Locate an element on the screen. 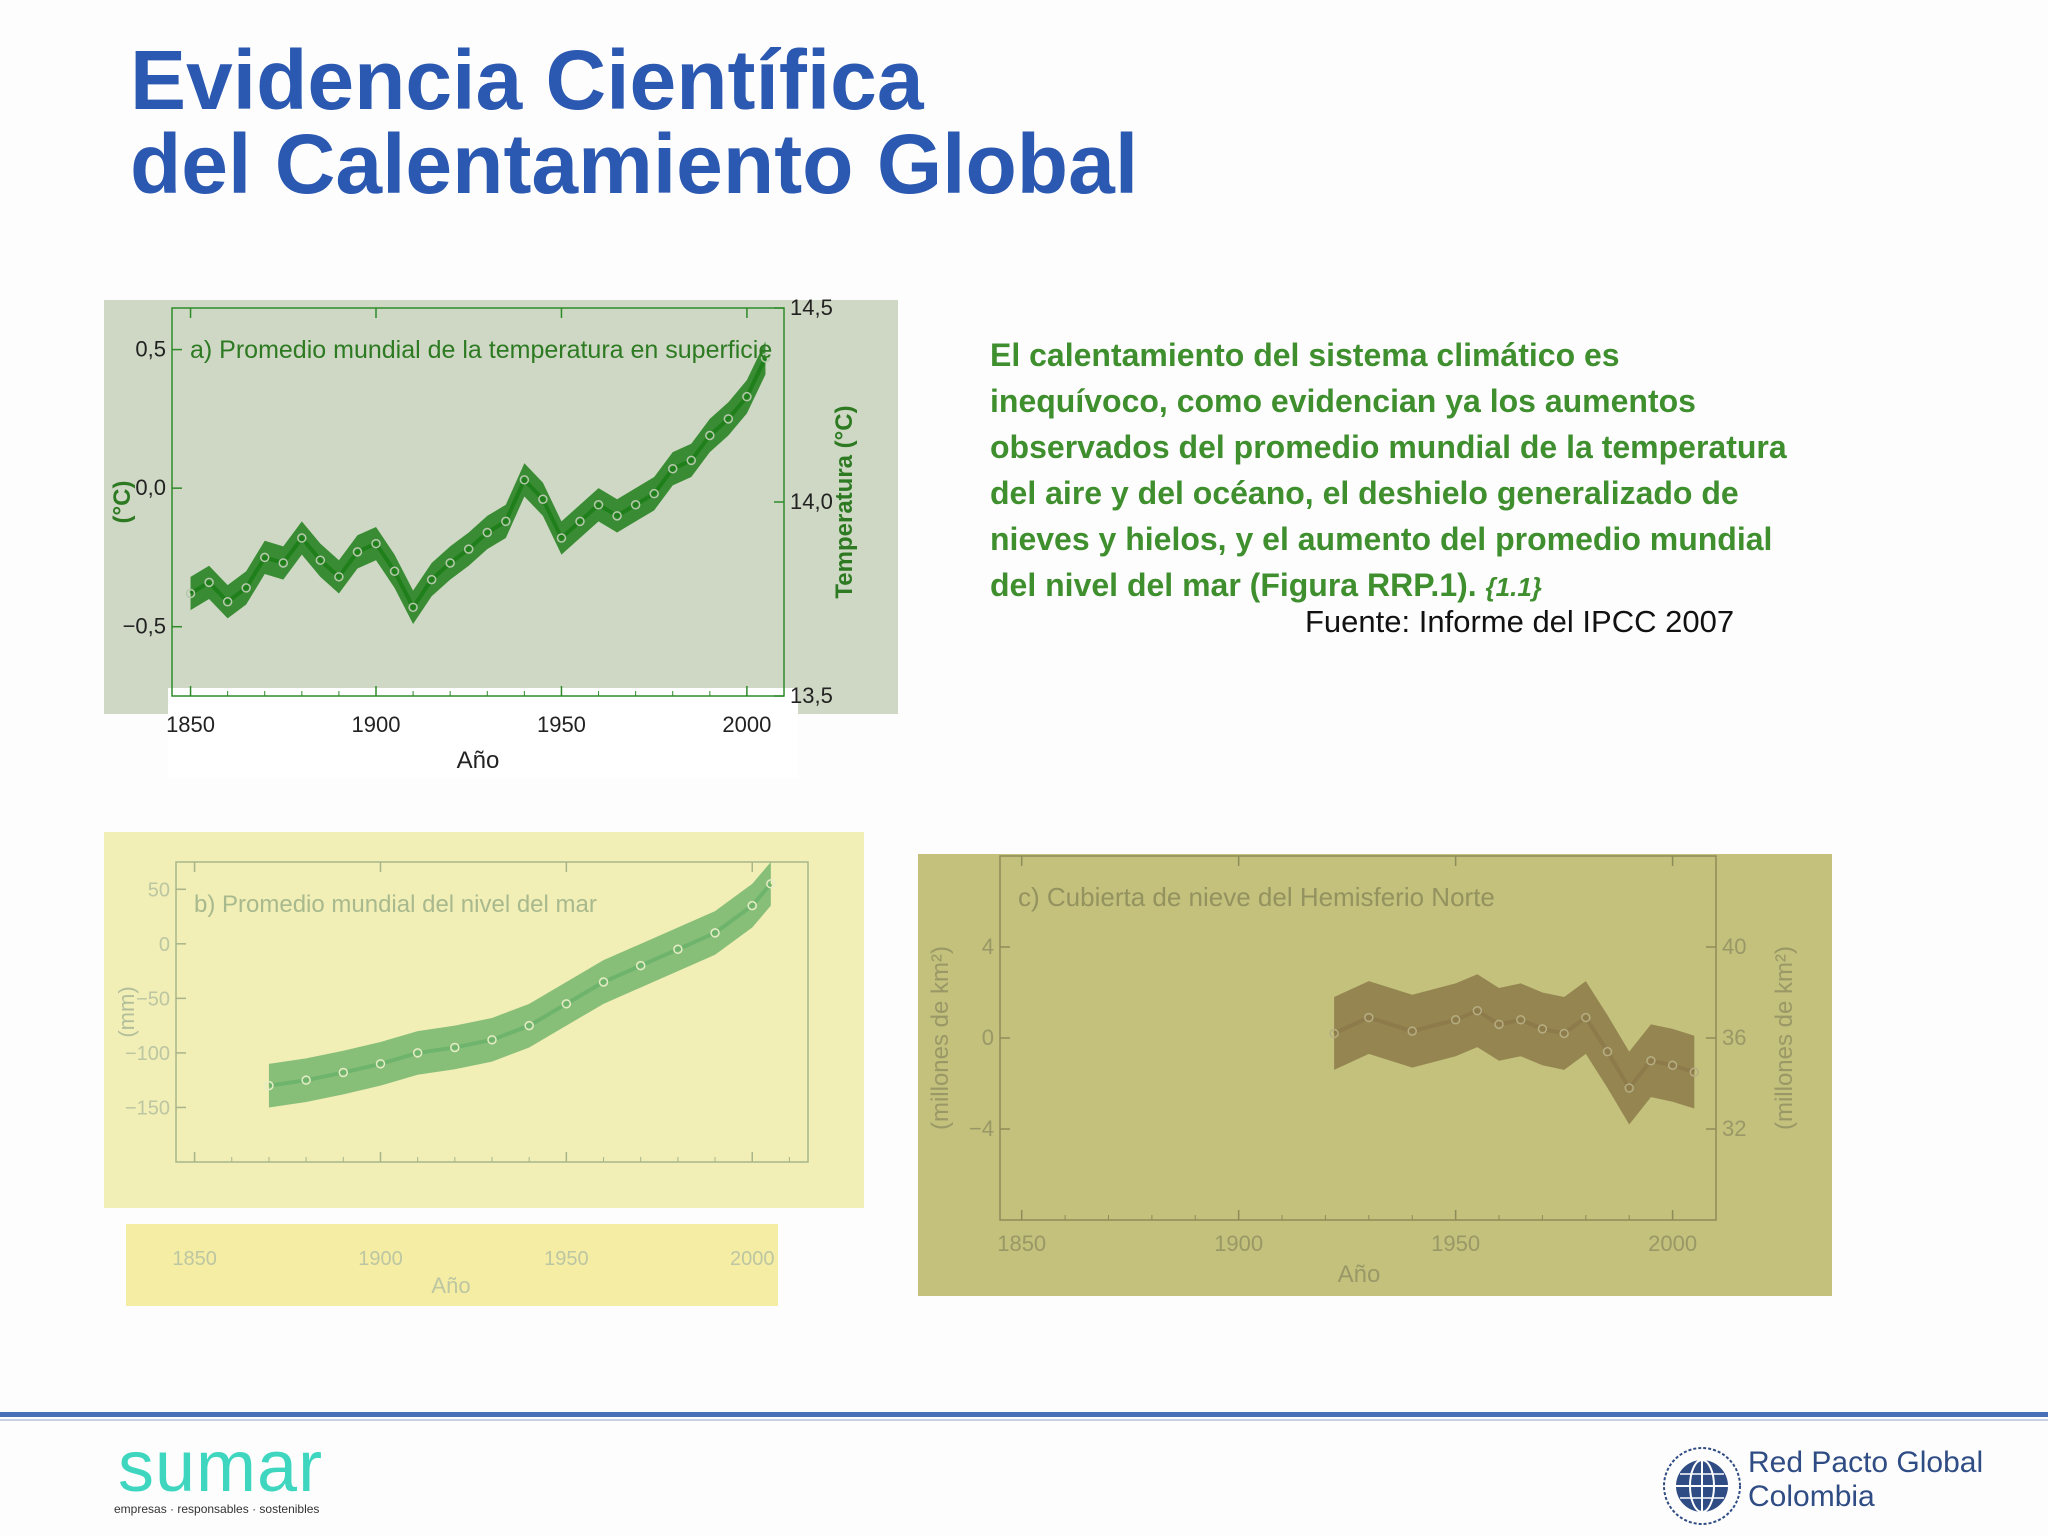 The image size is (2048, 1536). snow-y-right-tick-label: 36 is located at coordinates (1734, 1037).